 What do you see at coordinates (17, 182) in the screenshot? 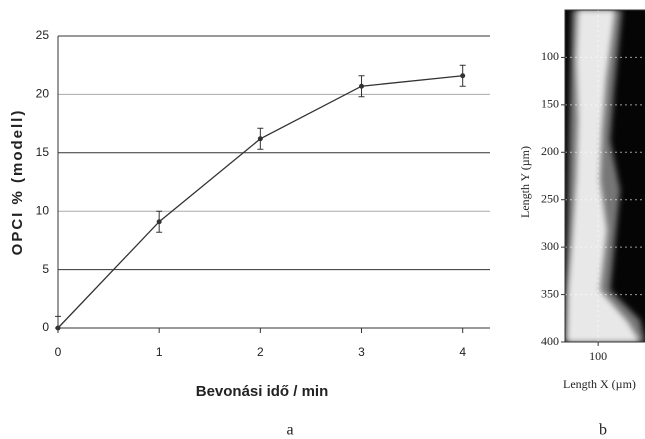
I see `y-axis-label: OPCI % (modell)` at bounding box center [17, 182].